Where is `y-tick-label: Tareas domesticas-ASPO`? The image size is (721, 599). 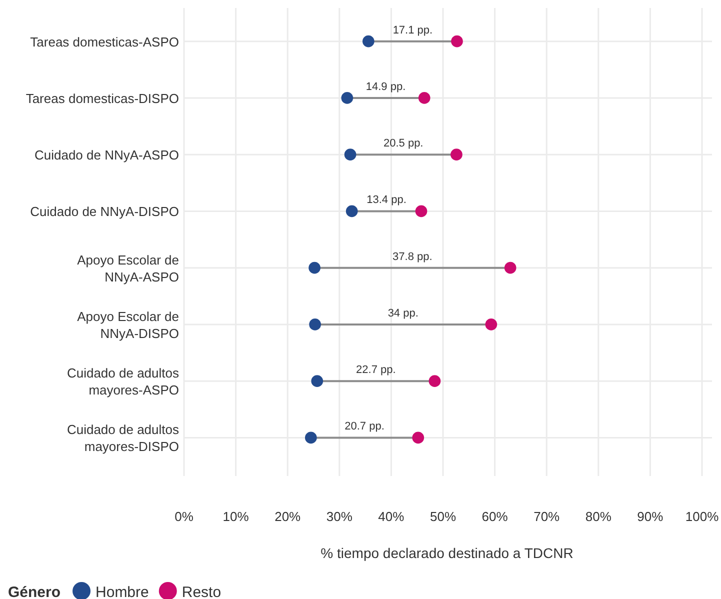 y-tick-label: Tareas domesticas-ASPO is located at coordinates (104, 42).